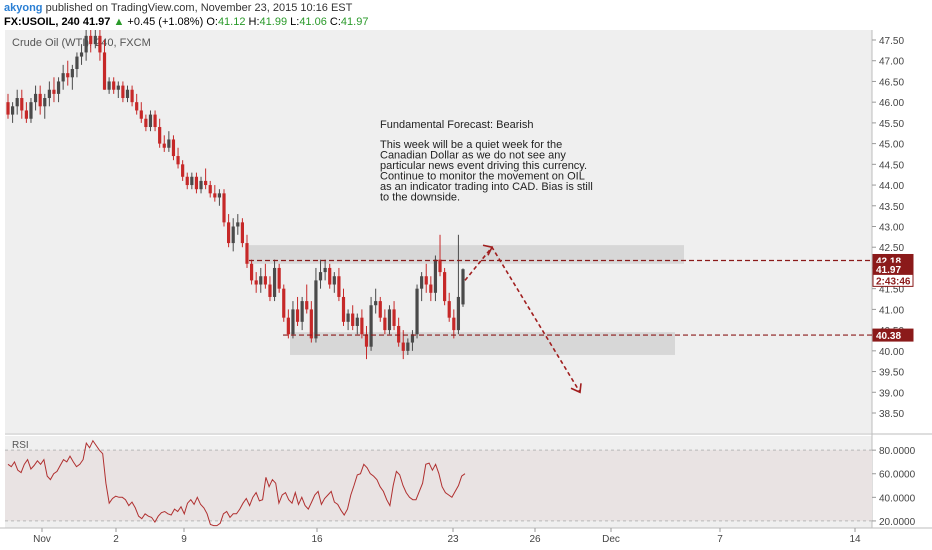 The height and width of the screenshot is (550, 932). Describe the element at coordinates (119, 22) in the screenshot. I see `up-triangle-icon: ▲` at that location.